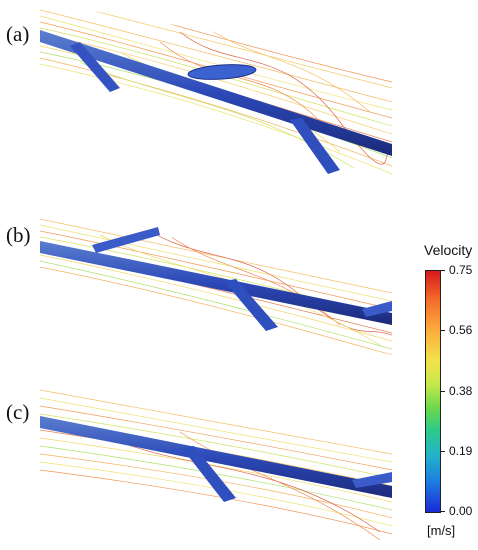 The height and width of the screenshot is (550, 478). What do you see at coordinates (18, 235) in the screenshot?
I see `panel-label-b: (b)` at bounding box center [18, 235].